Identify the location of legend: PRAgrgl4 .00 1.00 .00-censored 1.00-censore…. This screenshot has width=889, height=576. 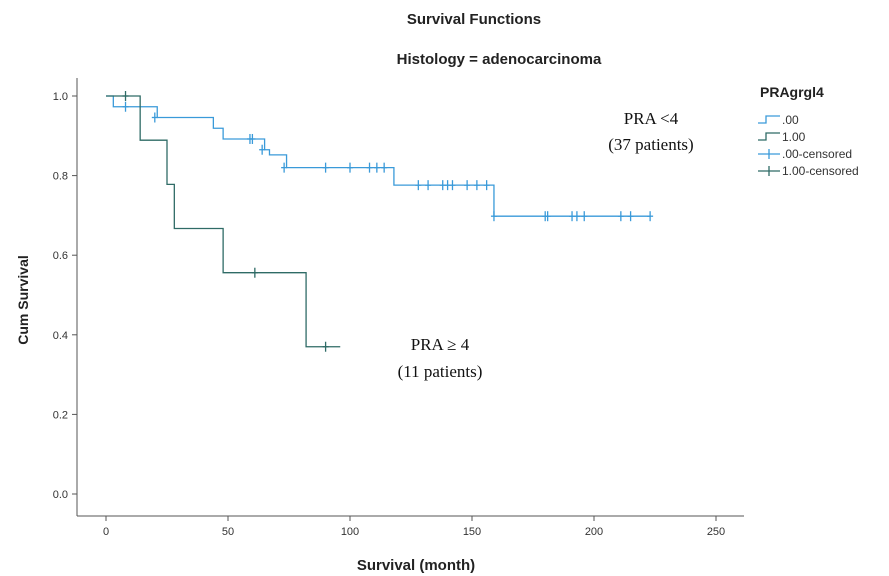
(808, 131).